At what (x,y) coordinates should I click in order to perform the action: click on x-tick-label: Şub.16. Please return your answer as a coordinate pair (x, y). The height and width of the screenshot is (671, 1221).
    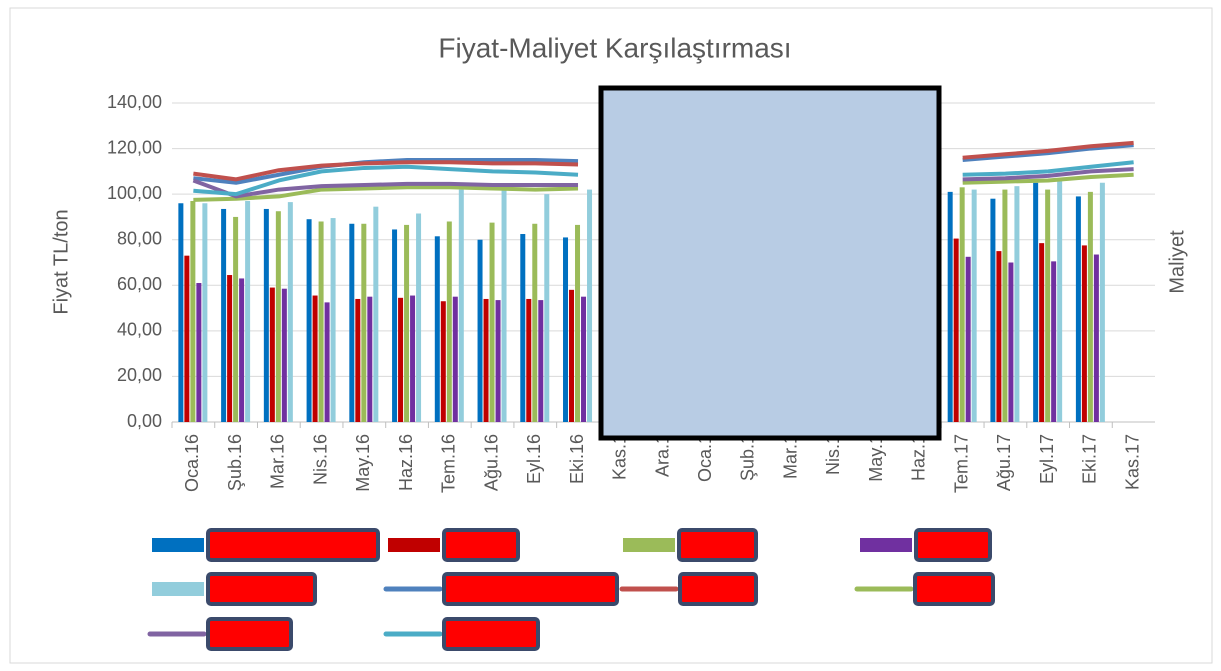
    Looking at the image, I should click on (235, 462).